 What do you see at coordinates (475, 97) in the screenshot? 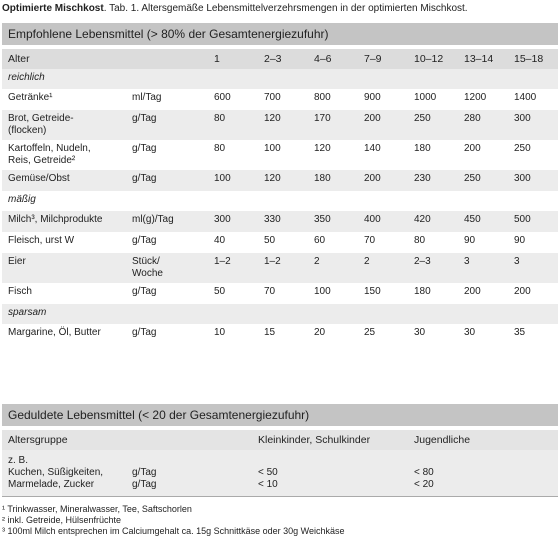
I see `value-cell: 1200` at bounding box center [475, 97].